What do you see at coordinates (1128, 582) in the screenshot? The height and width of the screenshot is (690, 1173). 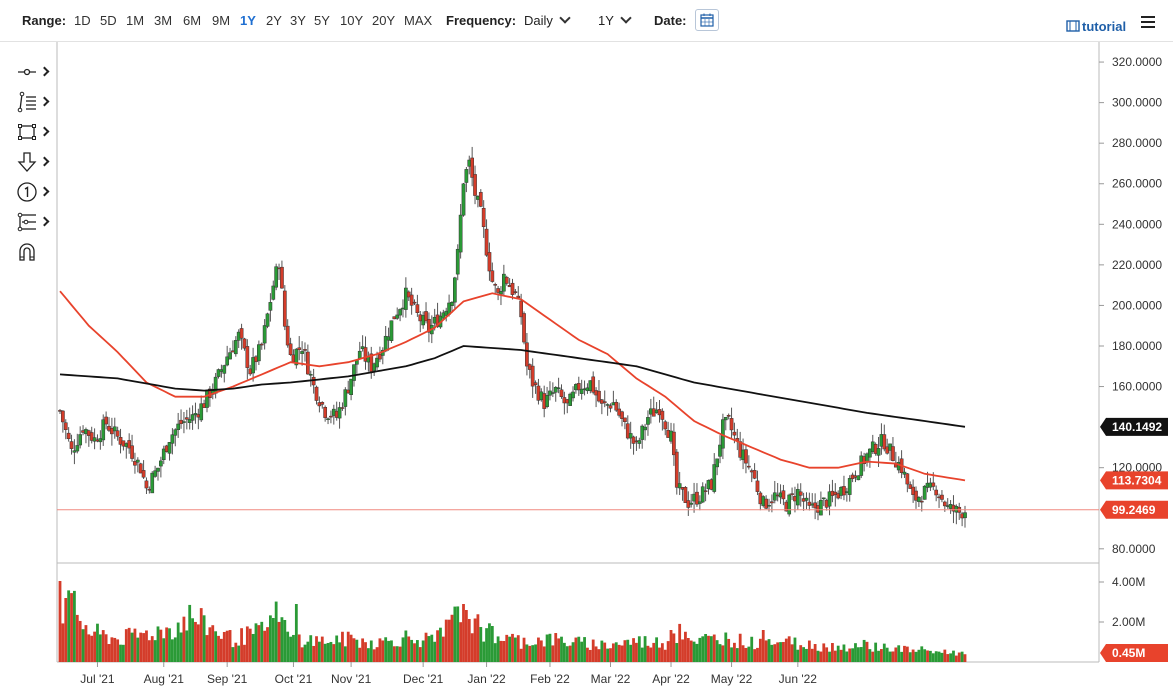 I see `volume-tick-label: 4.00M` at bounding box center [1128, 582].